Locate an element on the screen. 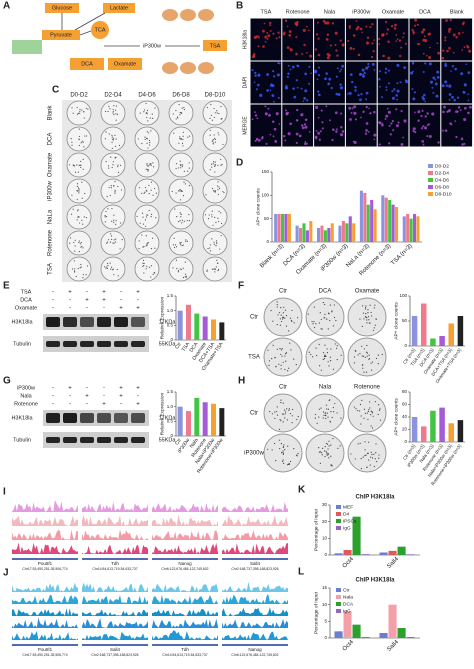 This screenshot has height=669, width=474. label: D8-D10 is located at coordinates (215, 96).